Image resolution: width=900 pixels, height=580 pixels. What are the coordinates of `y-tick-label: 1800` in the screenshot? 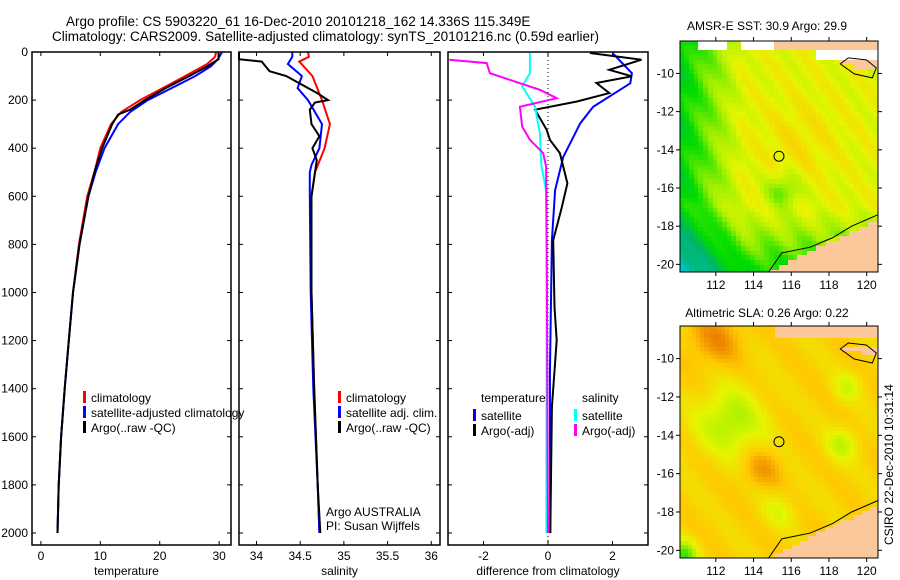 It's located at (14, 485).